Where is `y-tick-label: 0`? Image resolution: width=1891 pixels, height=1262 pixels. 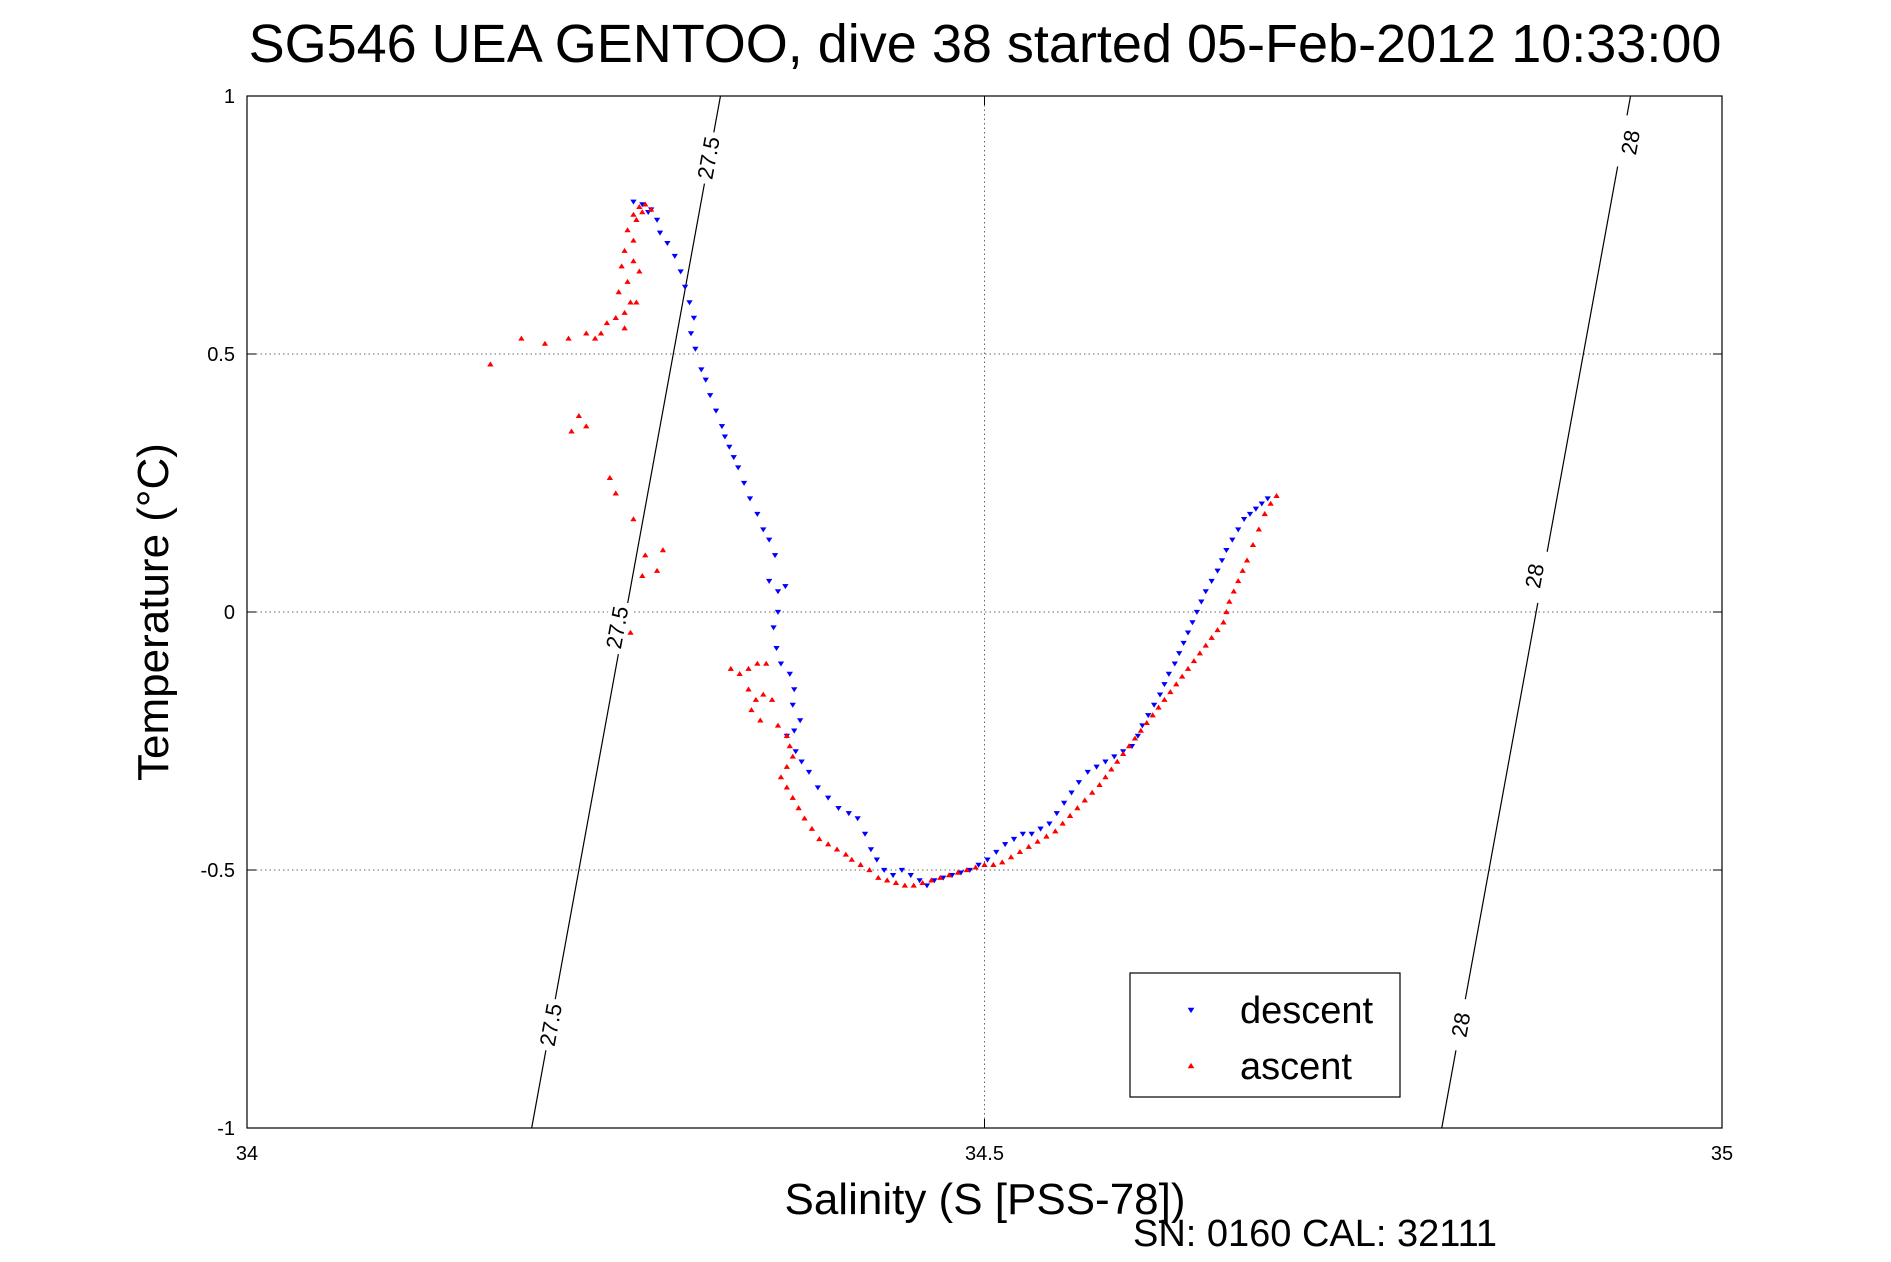 y-tick-label: 0 is located at coordinates (229, 613).